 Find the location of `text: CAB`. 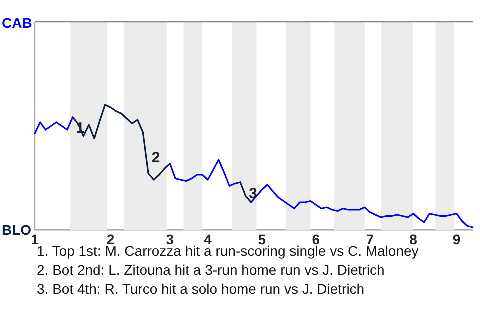

text: CAB is located at coordinates (17, 23).